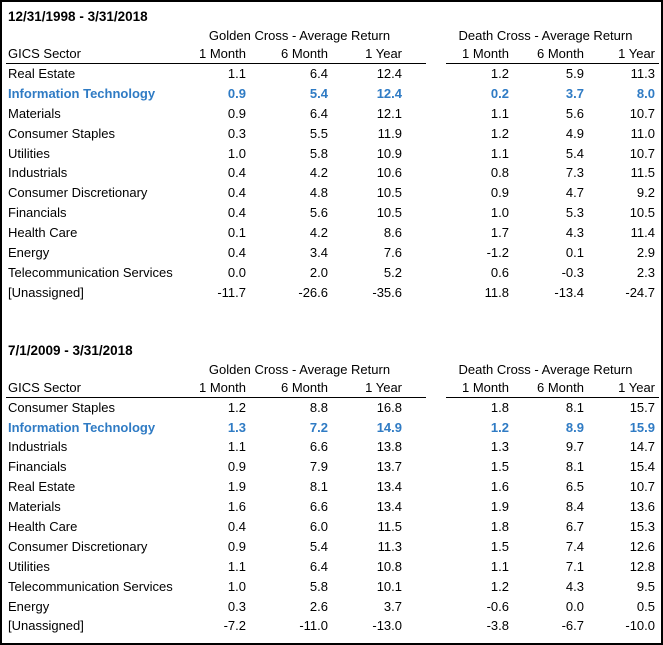  What do you see at coordinates (389, 566) in the screenshot?
I see `value-cell: 10.8` at bounding box center [389, 566].